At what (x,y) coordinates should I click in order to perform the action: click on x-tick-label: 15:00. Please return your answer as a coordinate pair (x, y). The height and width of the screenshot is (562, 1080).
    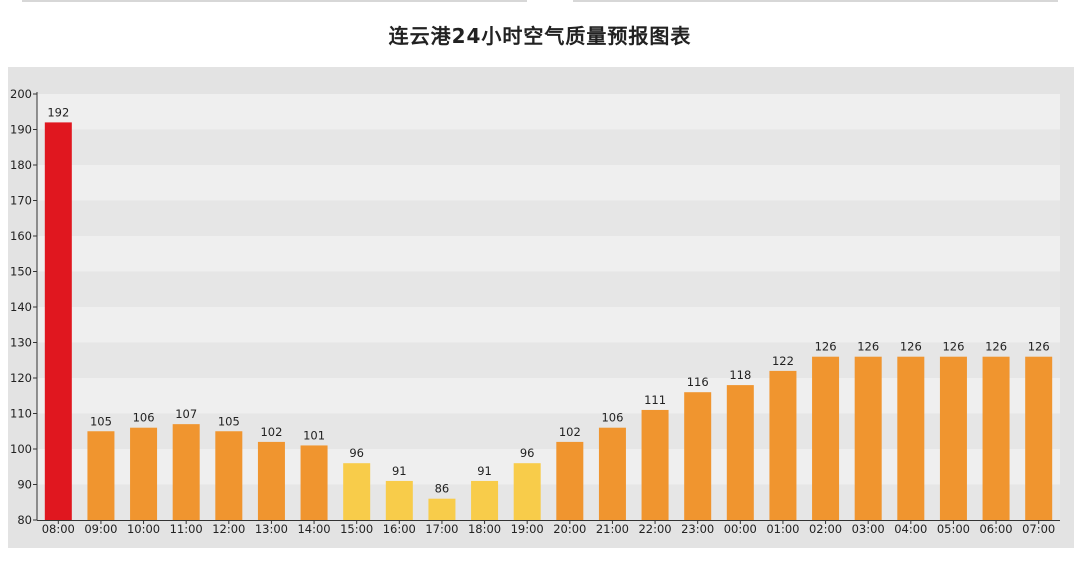
    Looking at the image, I should click on (356, 529).